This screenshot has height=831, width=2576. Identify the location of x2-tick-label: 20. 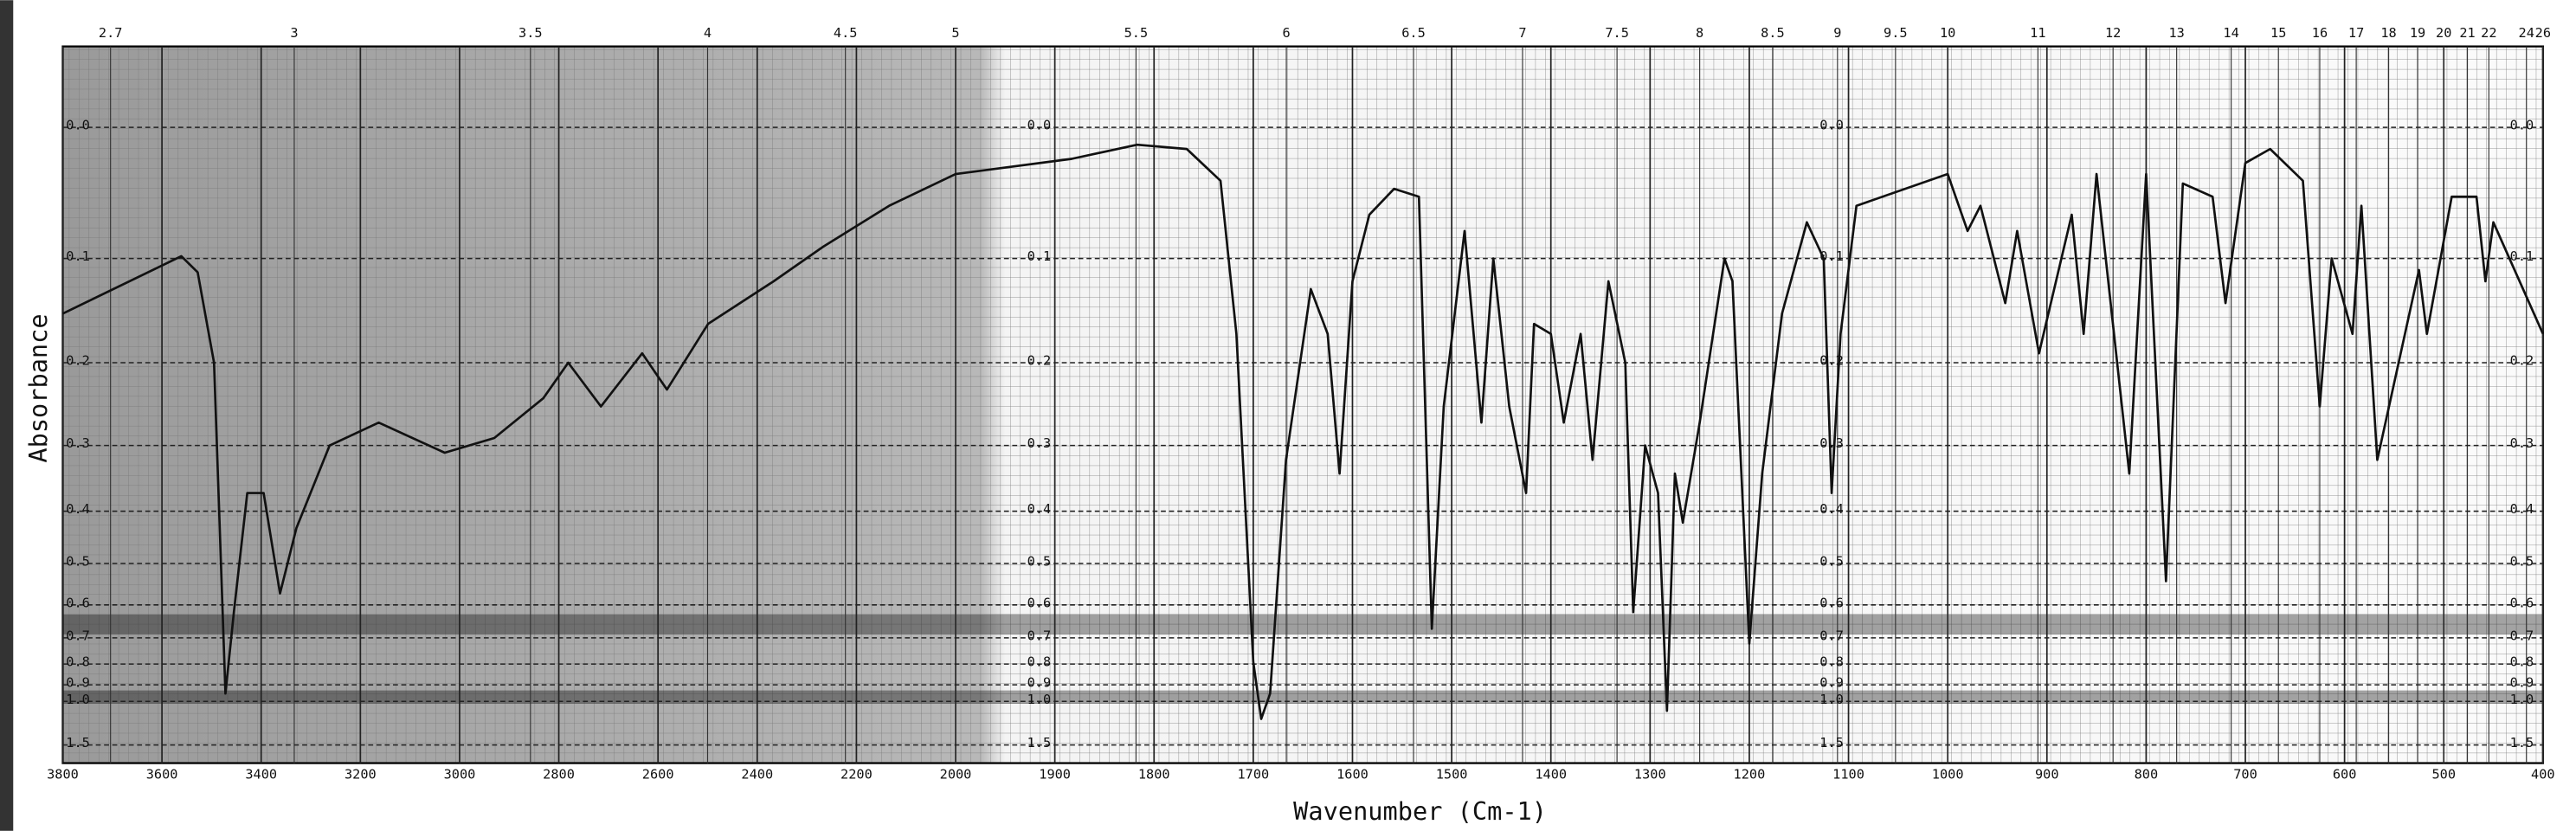
(2443, 33).